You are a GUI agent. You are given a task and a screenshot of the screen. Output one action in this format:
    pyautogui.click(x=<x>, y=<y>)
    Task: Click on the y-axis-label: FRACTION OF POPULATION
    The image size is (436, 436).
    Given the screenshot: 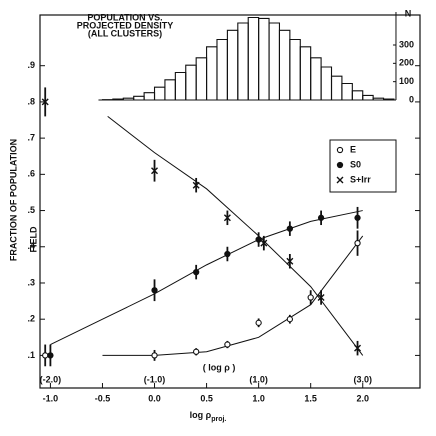 What is the action you would take?
    pyautogui.click(x=13, y=200)
    